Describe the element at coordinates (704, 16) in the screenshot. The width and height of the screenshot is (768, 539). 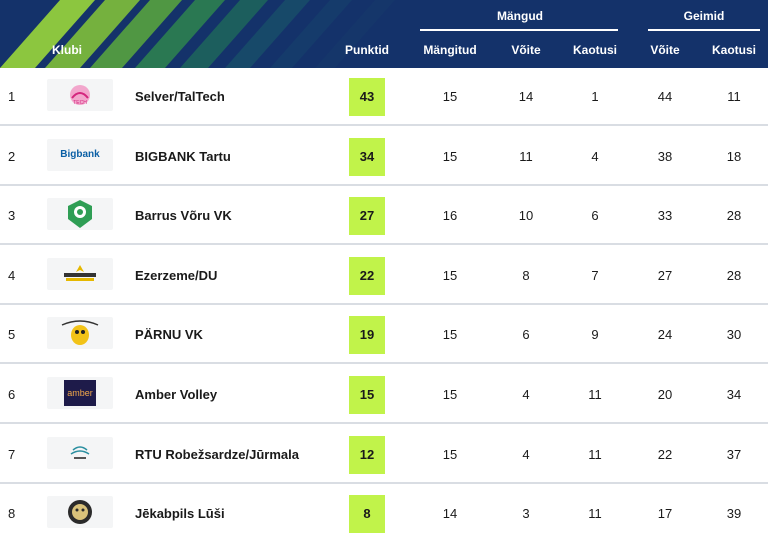
I see `group-header-sets: Geimid` at that location.